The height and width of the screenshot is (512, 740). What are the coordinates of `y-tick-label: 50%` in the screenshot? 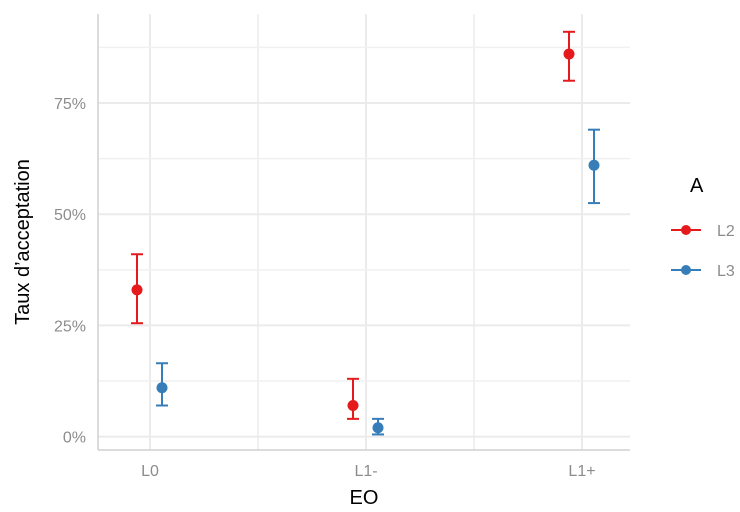 It's located at (70, 215).